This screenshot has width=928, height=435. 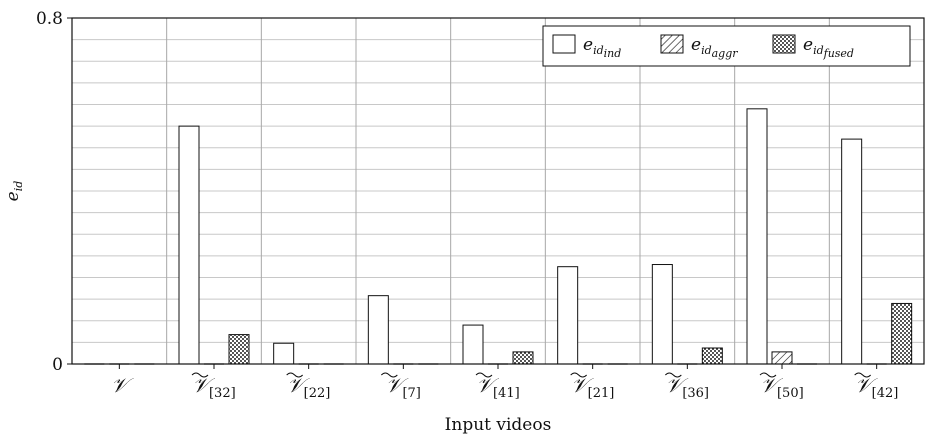 I want to click on y-tick-label: 0.8, so click(x=49, y=19).